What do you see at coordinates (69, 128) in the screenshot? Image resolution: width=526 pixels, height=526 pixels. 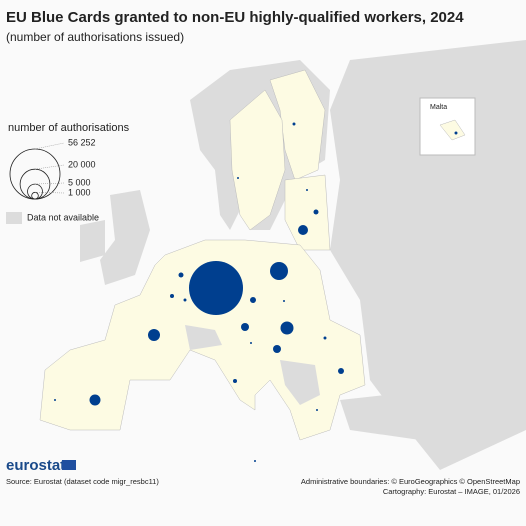 I see `legend-title: number of authorisations` at bounding box center [69, 128].